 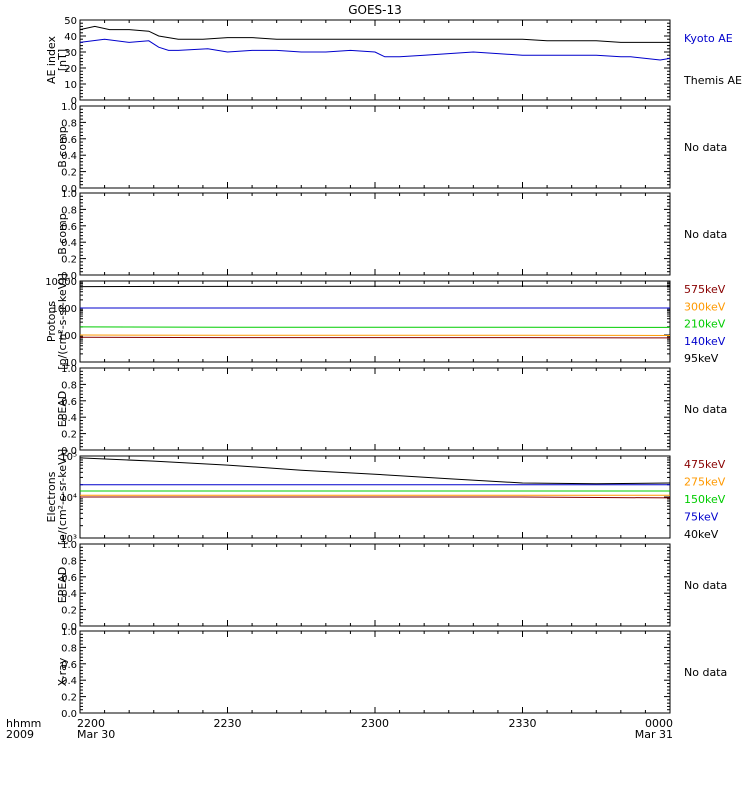 What do you see at coordinates (375, 471) in the screenshot?
I see `series-line-40kev` at bounding box center [375, 471].